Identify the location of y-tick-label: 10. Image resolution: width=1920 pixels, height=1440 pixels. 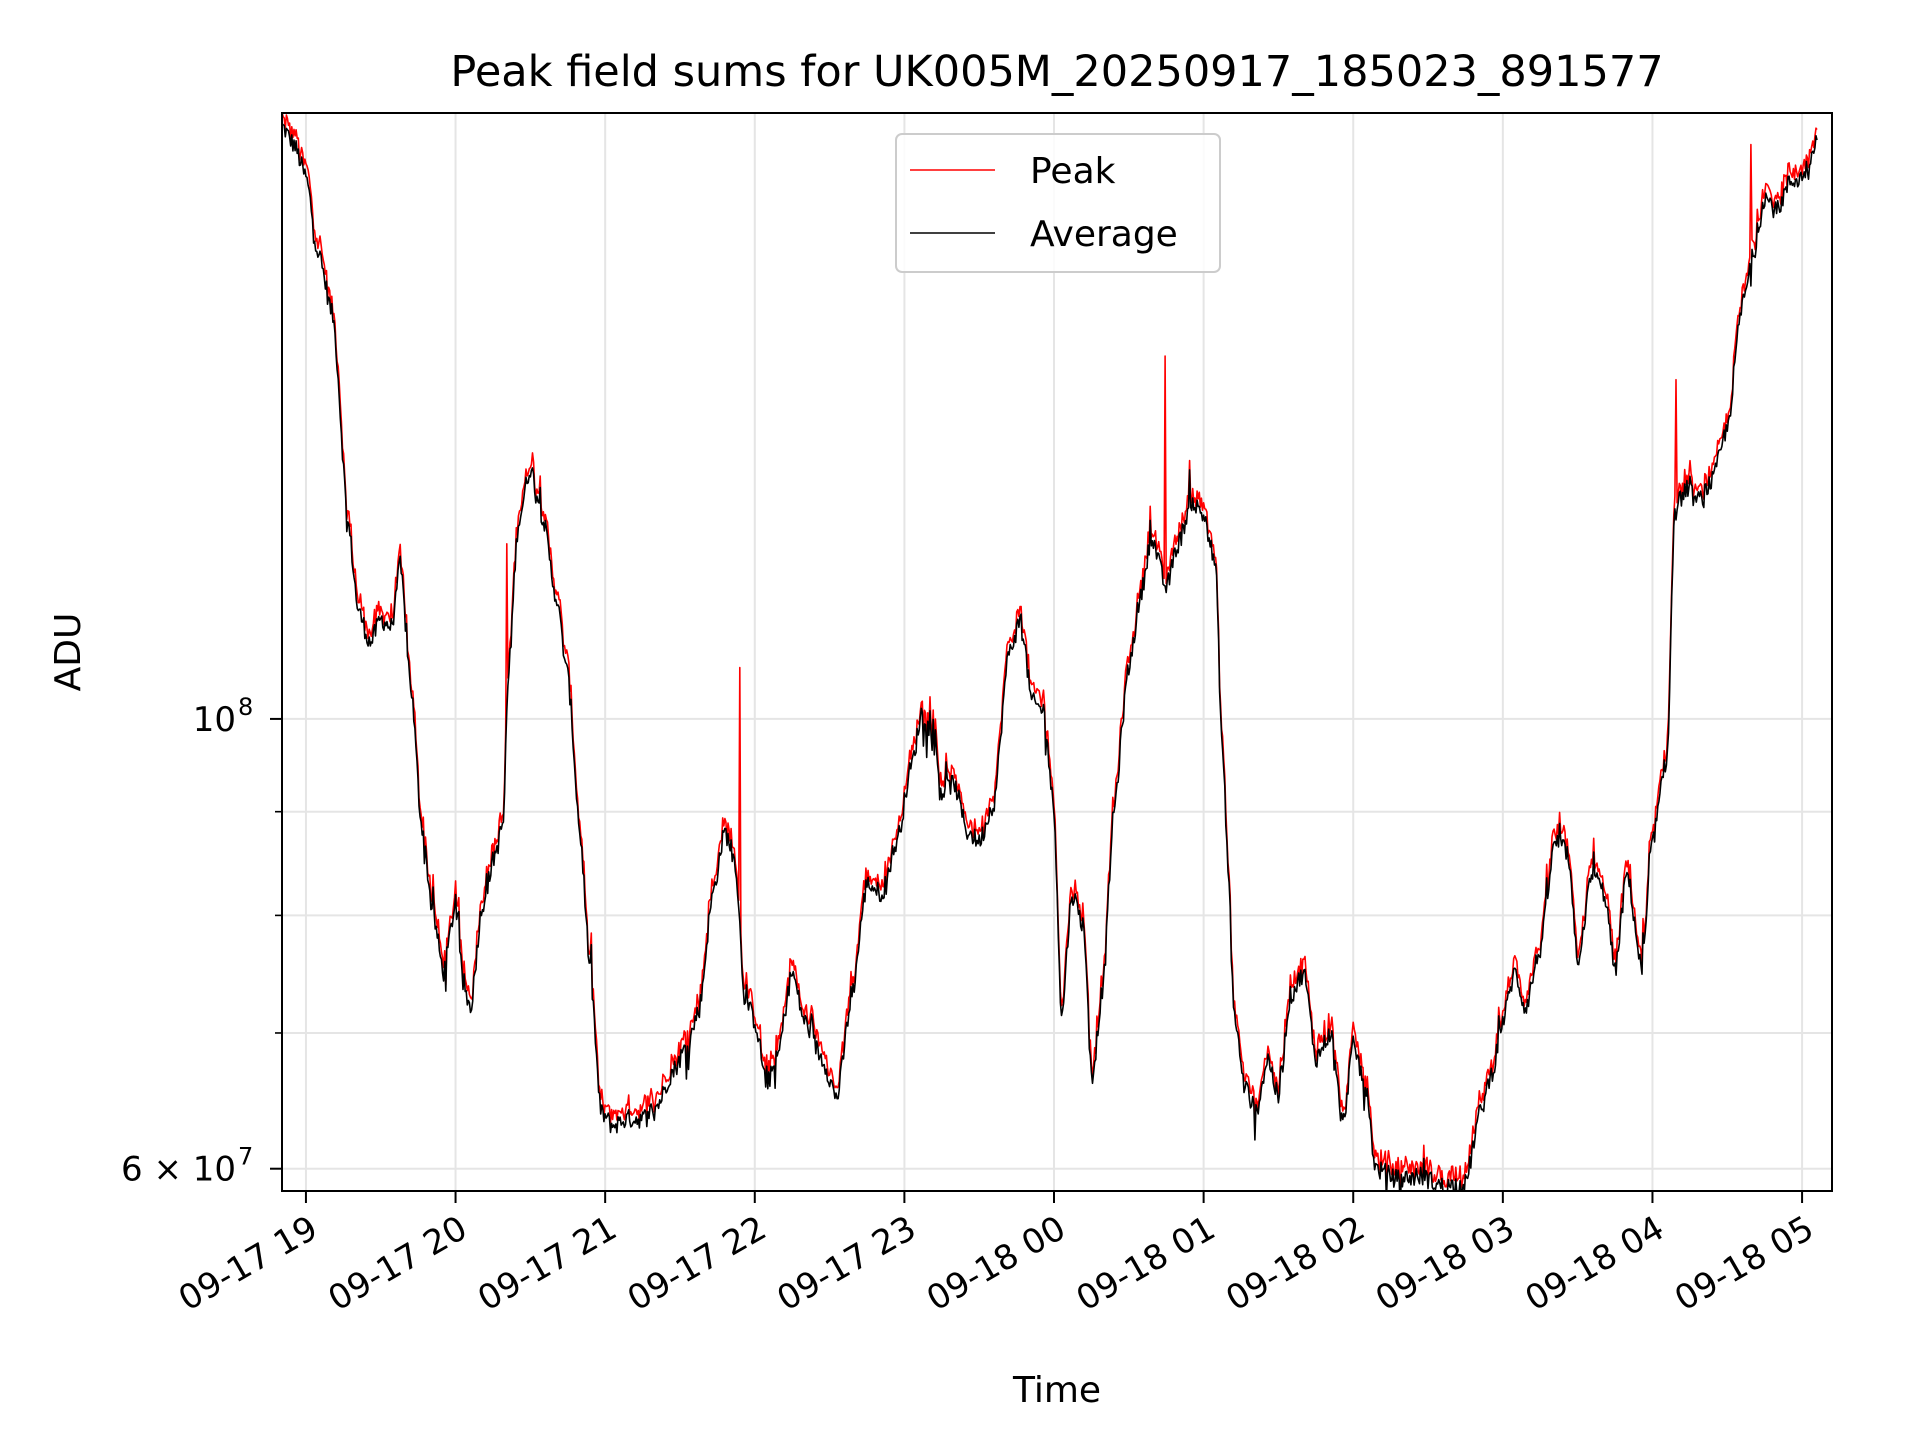
(214, 720).